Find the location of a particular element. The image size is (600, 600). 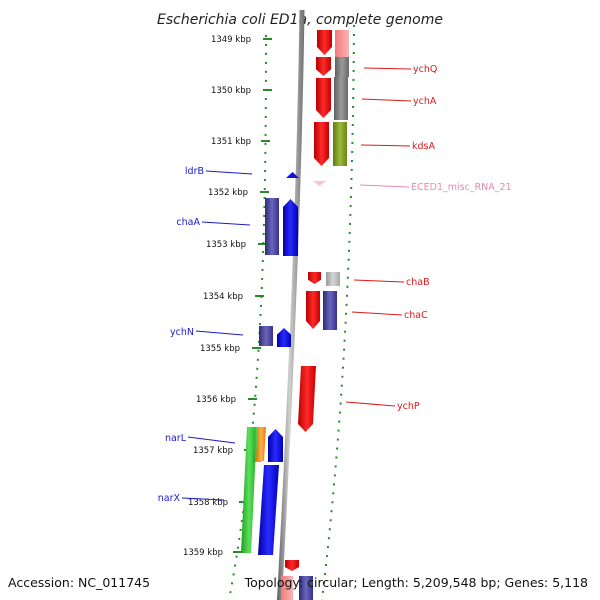

gene-narX is located at coordinates (268, 510).